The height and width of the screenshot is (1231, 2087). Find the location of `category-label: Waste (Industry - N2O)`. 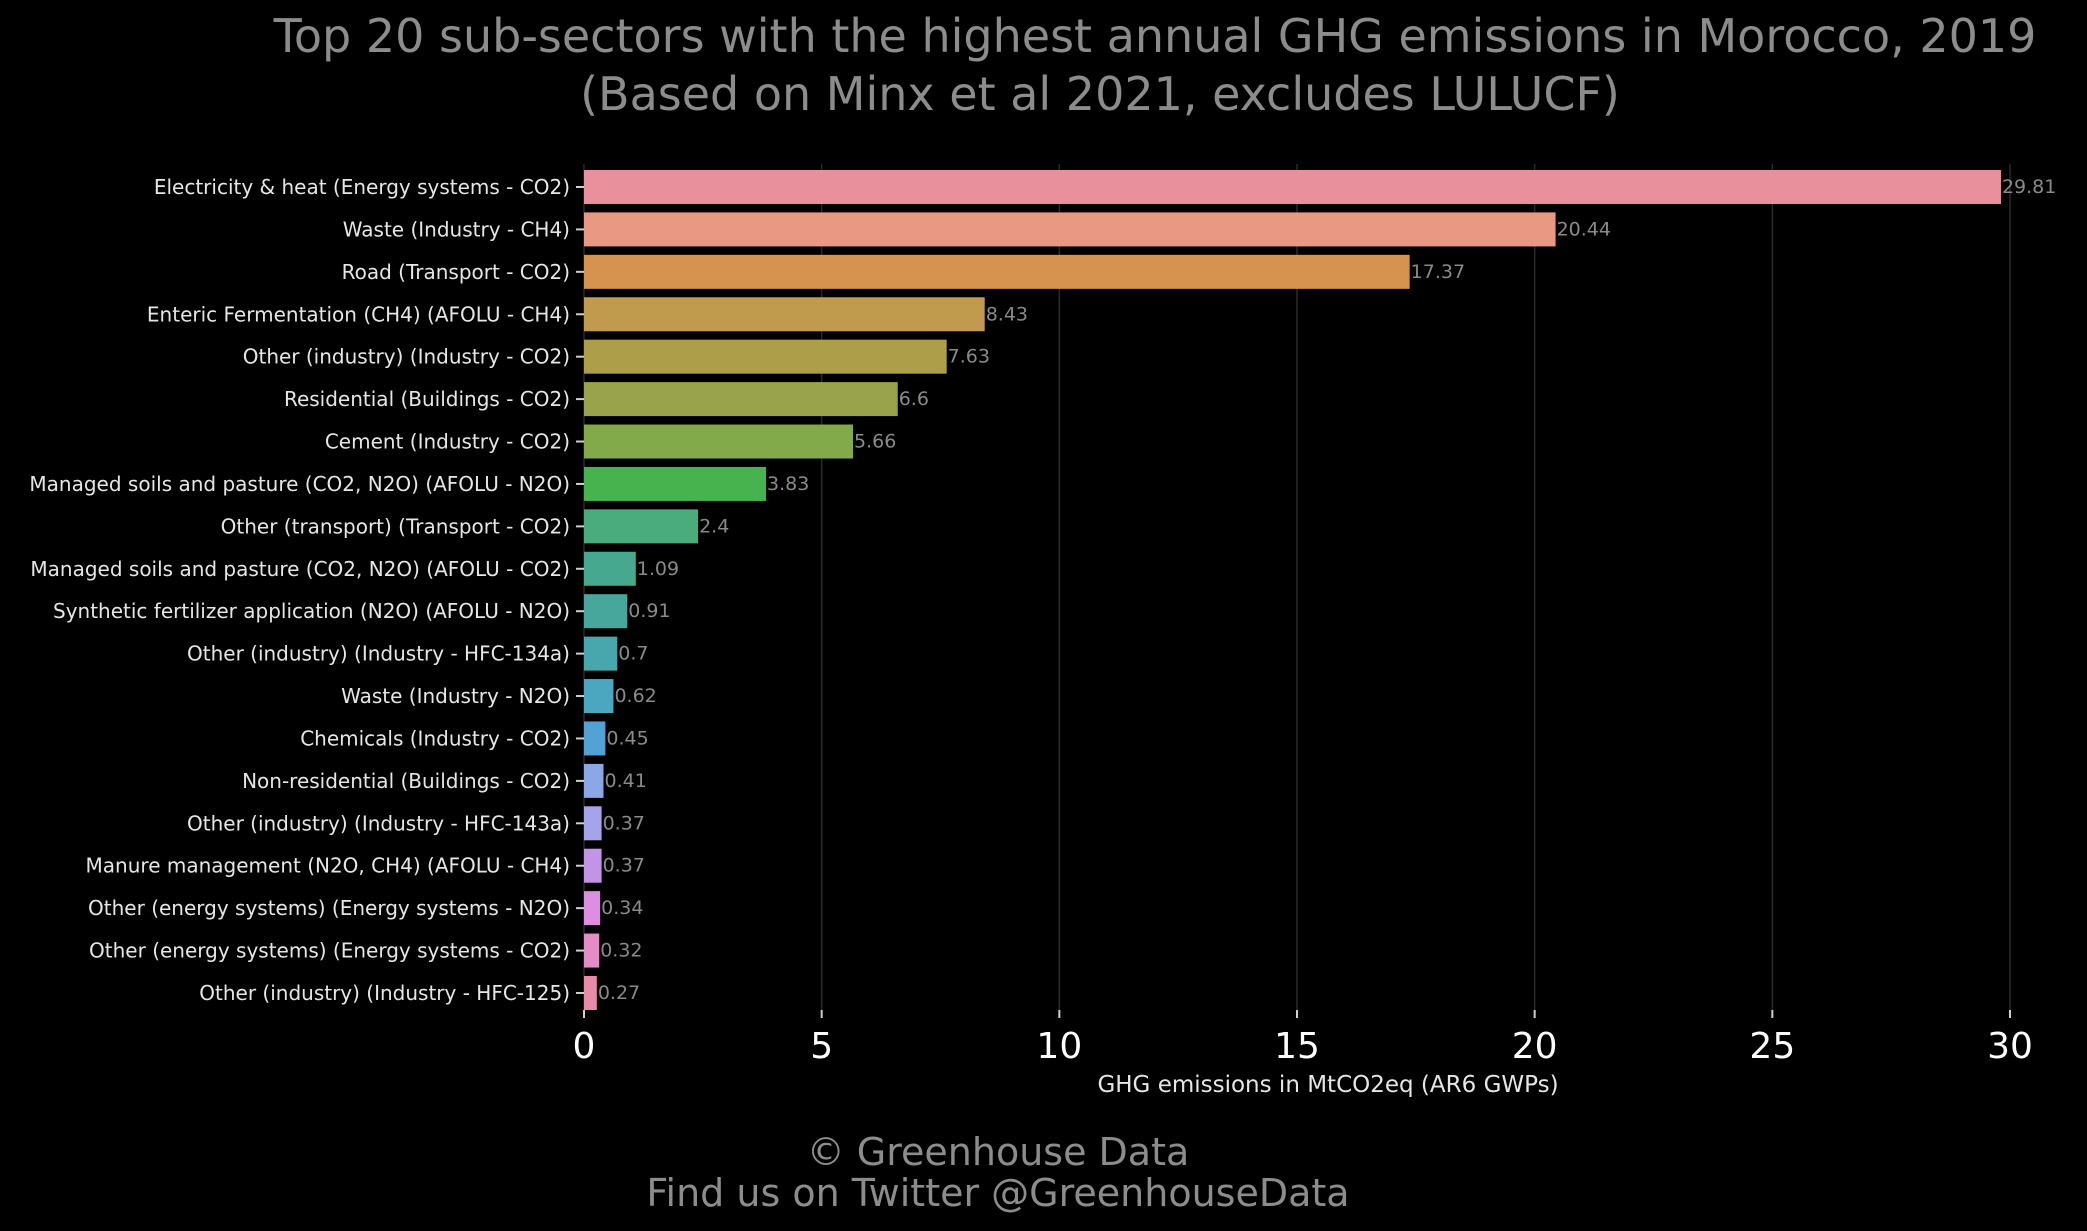

category-label: Waste (Industry - N2O) is located at coordinates (455, 696).